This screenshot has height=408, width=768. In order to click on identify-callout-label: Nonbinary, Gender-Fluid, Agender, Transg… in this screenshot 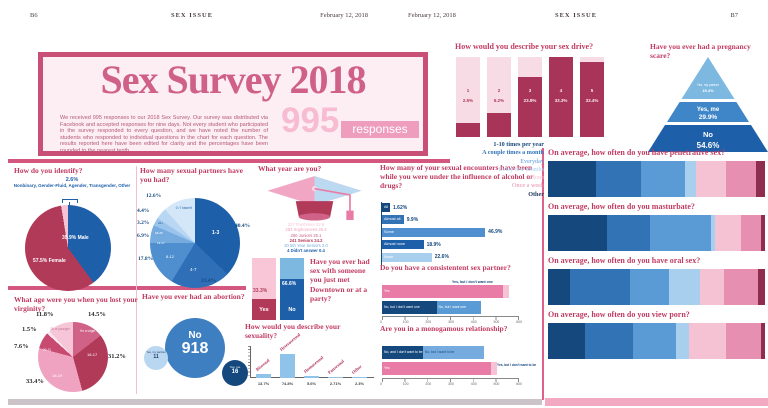, I will do `click(72, 185)`.